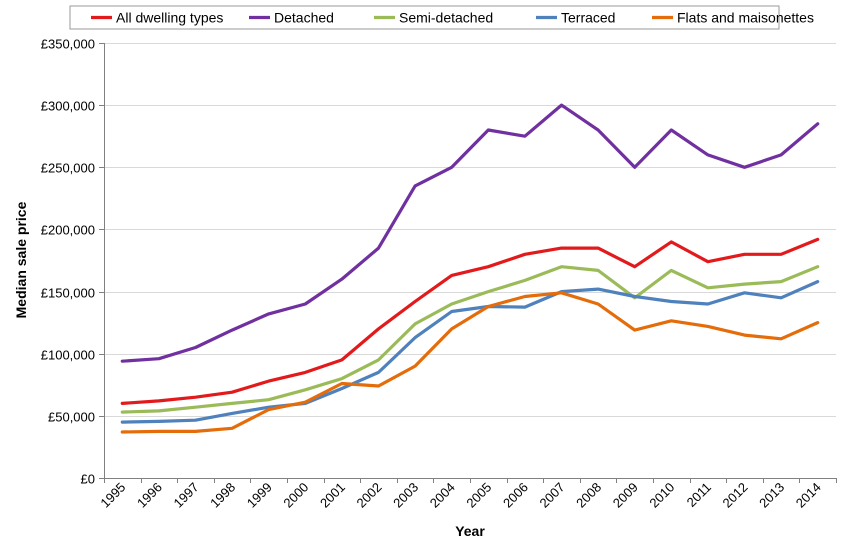 This screenshot has height=554, width=850. I want to click on x-tick-label: 2000, so click(295, 495).